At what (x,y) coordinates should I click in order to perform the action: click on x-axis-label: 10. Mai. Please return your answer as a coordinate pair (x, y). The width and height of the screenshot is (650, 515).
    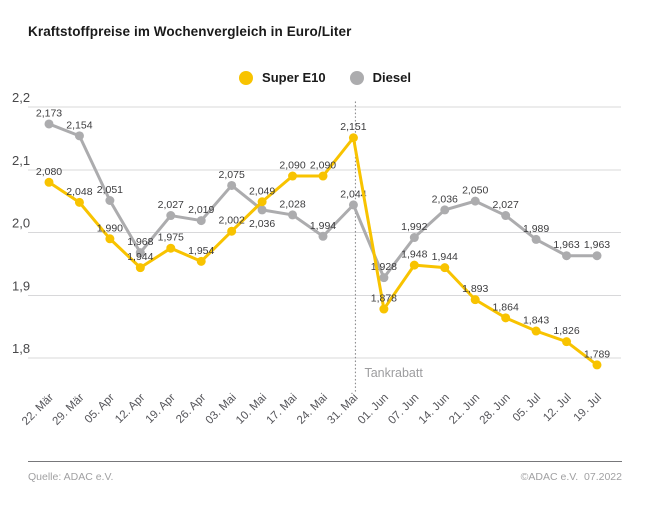
    Looking at the image, I should click on (251, 409).